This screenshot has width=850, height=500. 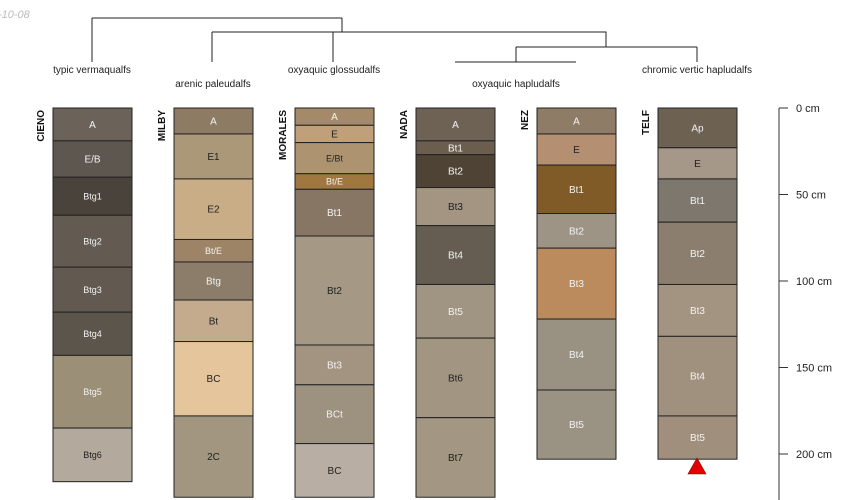 What do you see at coordinates (334, 70) in the screenshot?
I see `taxon-label: oxyaquic glossudalfs` at bounding box center [334, 70].